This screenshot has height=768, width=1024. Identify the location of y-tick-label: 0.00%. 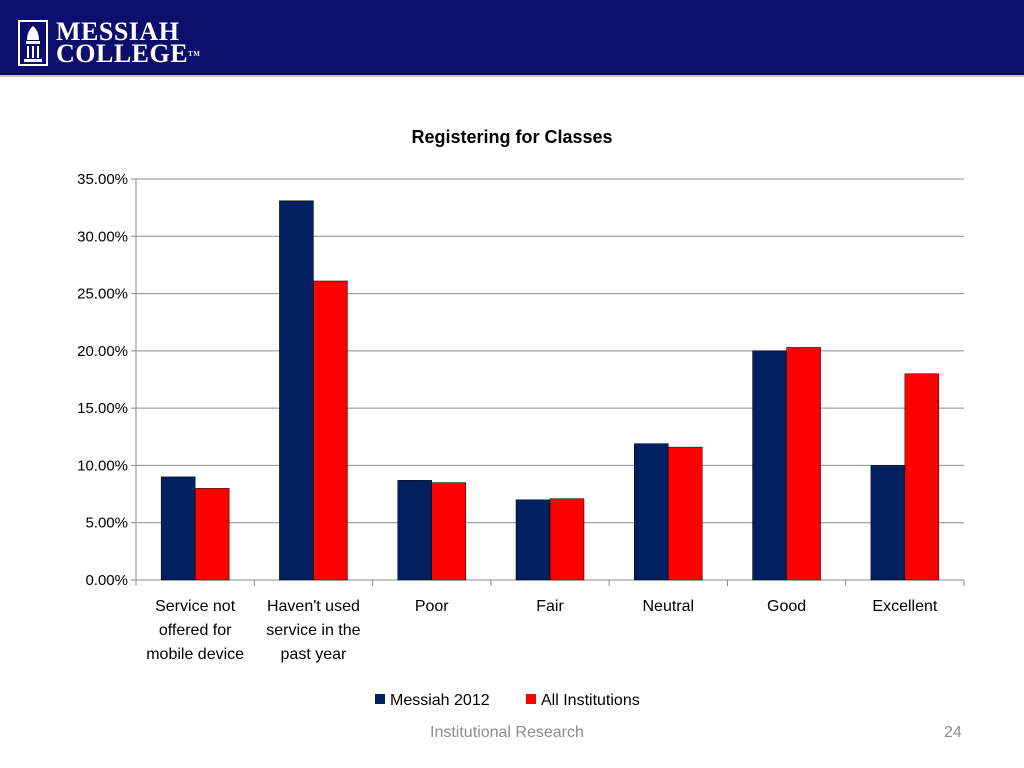
(106, 580).